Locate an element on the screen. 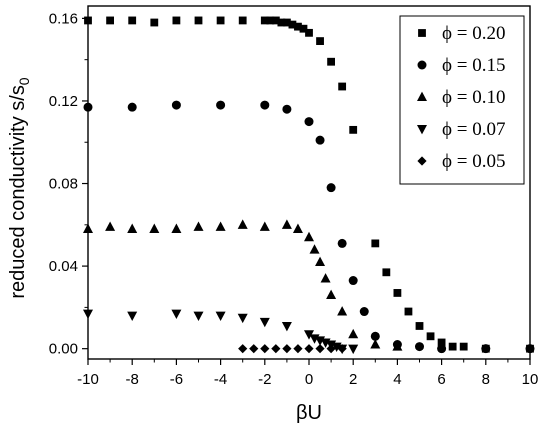  legend-label: ϕ = 0.20 is located at coordinates (473, 33).